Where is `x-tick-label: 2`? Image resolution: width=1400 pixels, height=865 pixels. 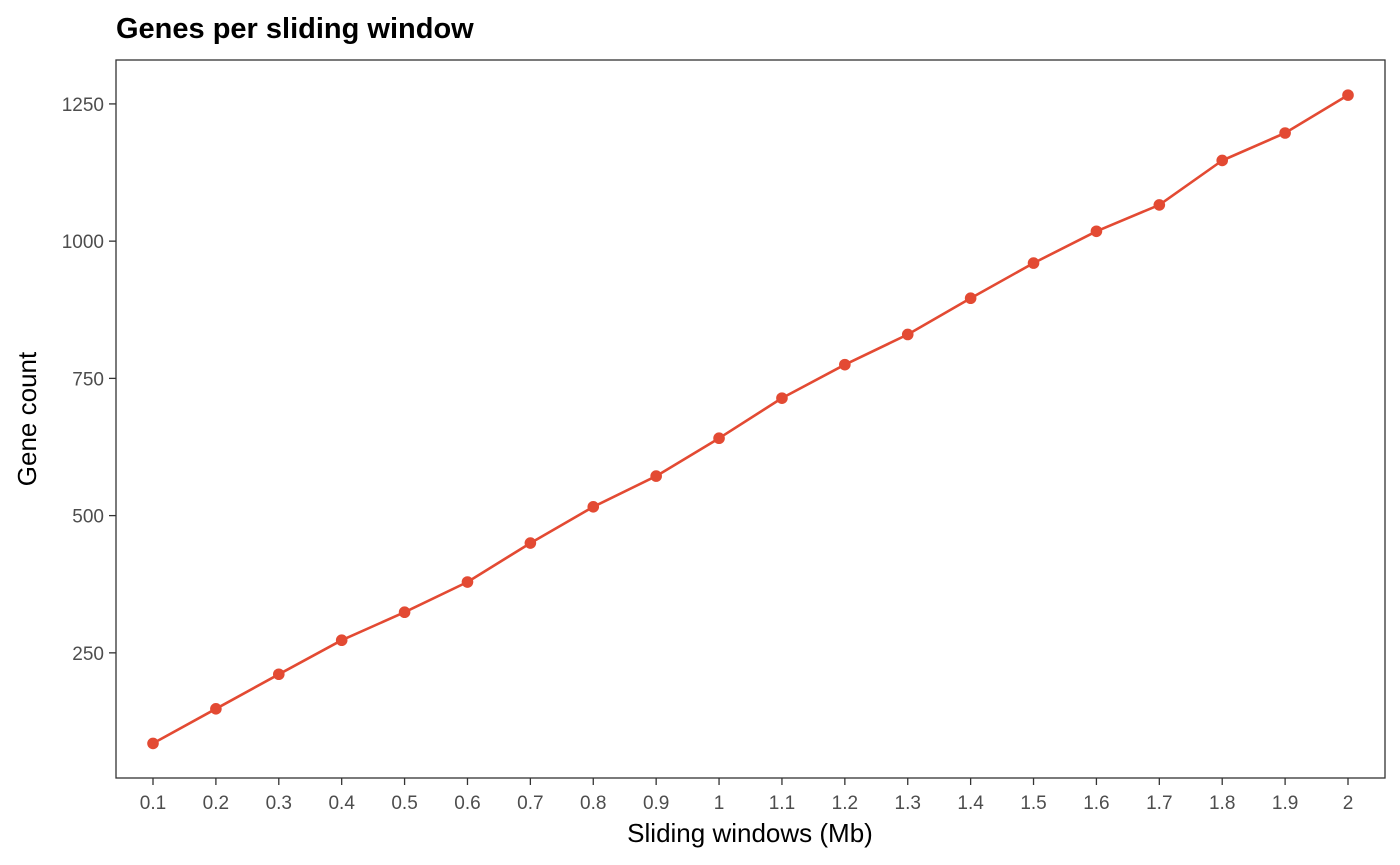 x-tick-label: 2 is located at coordinates (1348, 803).